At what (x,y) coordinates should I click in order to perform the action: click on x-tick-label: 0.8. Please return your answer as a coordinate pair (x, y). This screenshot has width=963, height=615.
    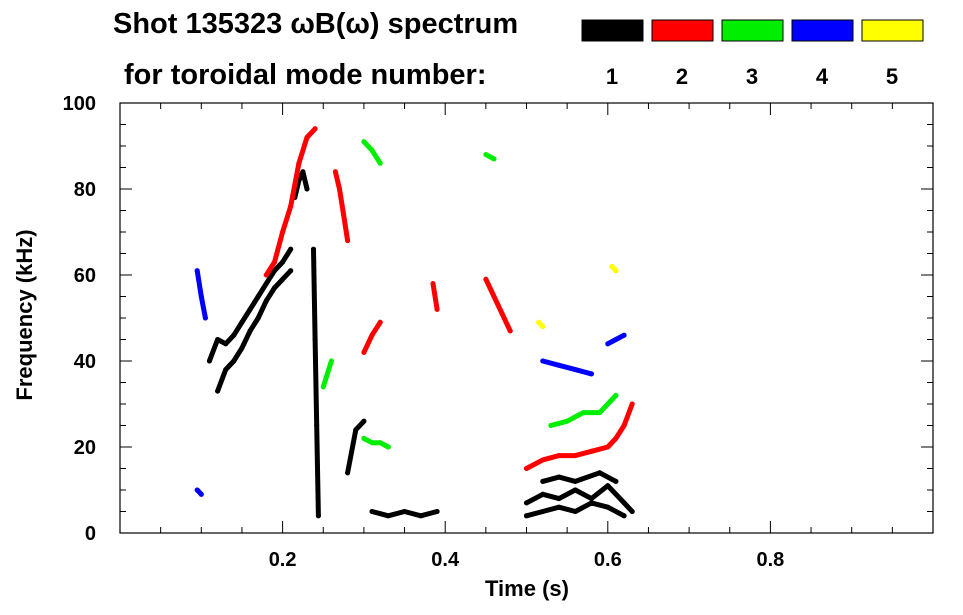
    Looking at the image, I should click on (770, 560).